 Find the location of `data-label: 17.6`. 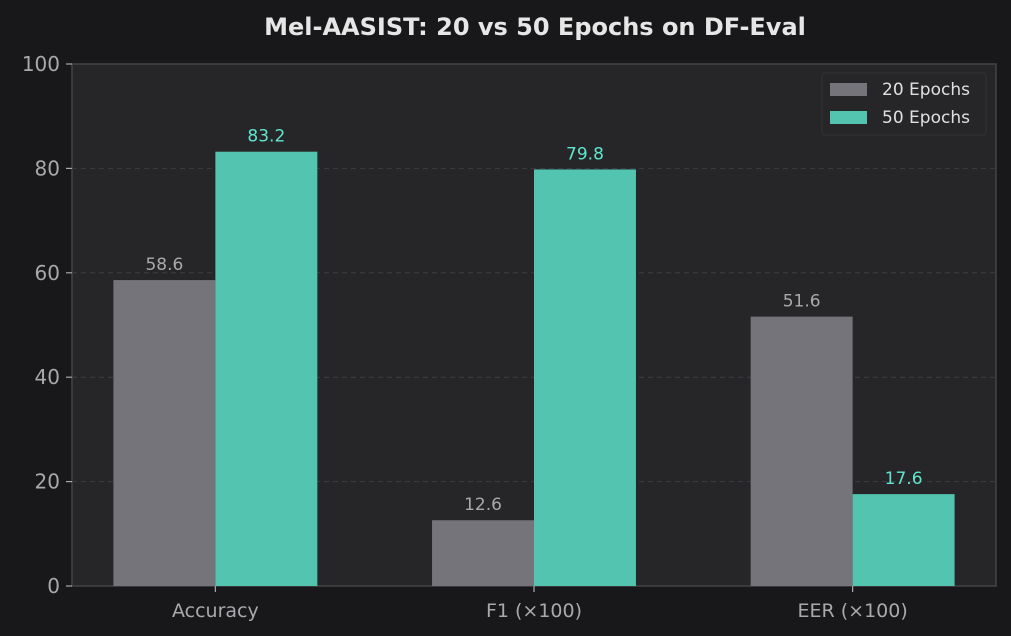

data-label: 17.6 is located at coordinates (904, 479).